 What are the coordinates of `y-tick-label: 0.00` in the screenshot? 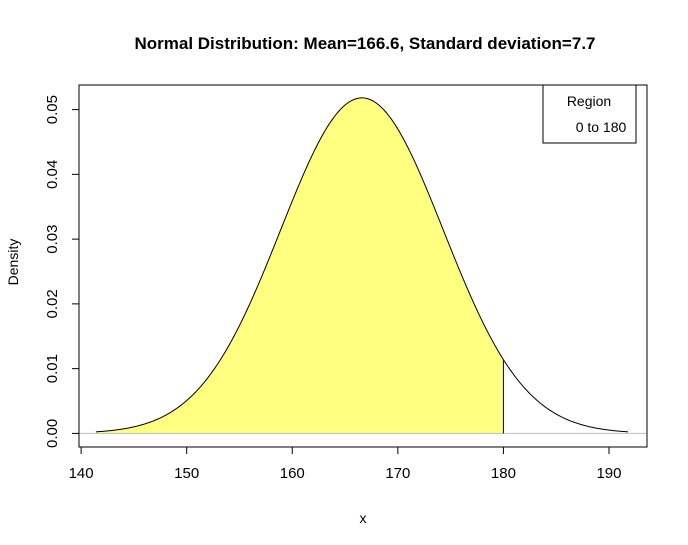 It's located at (52, 433).